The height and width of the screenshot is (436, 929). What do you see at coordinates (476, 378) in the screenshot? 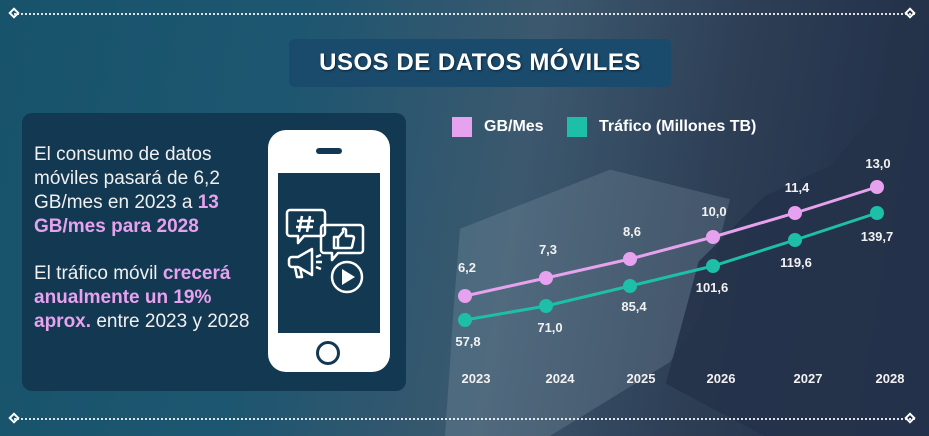
I see `x-axis-label: 2023` at bounding box center [476, 378].